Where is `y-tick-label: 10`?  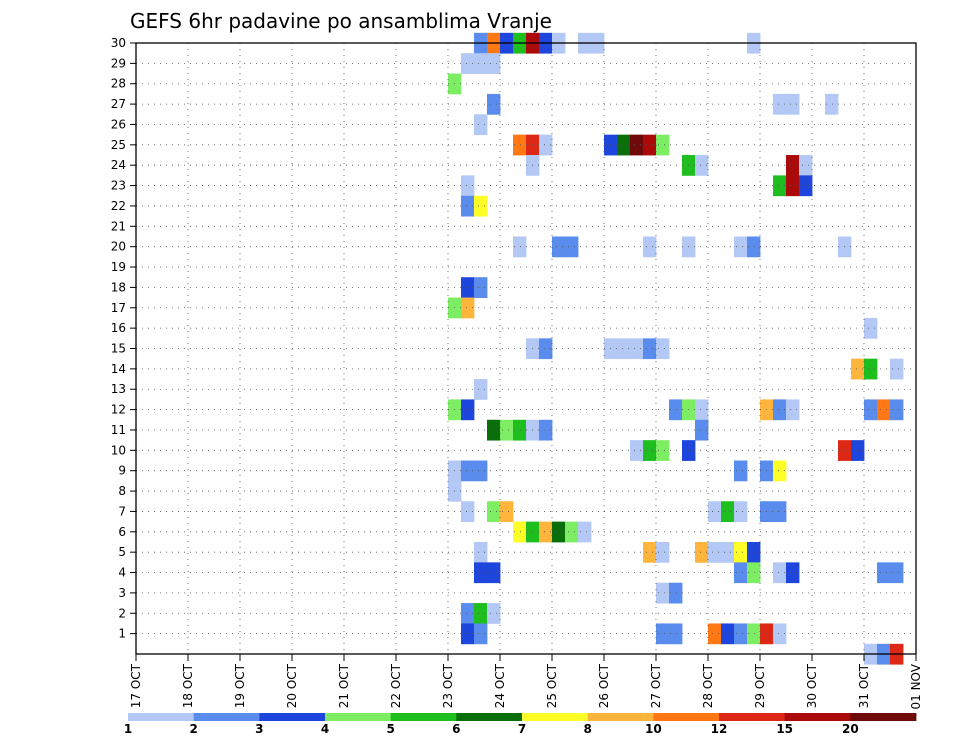
y-tick-label: 10 is located at coordinates (118, 450).